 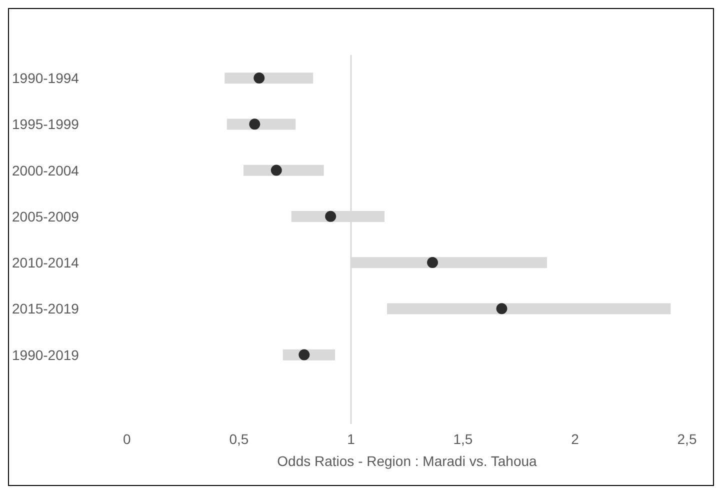 I want to click on x-tick-label: 1, so click(x=351, y=439).